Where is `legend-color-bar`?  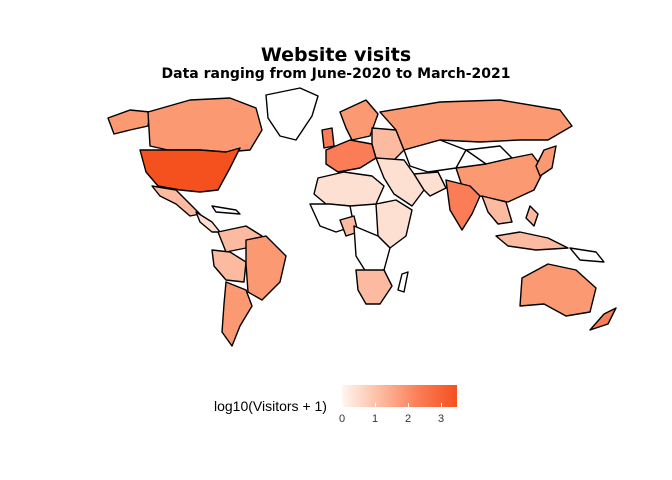 legend-color-bar is located at coordinates (399, 396).